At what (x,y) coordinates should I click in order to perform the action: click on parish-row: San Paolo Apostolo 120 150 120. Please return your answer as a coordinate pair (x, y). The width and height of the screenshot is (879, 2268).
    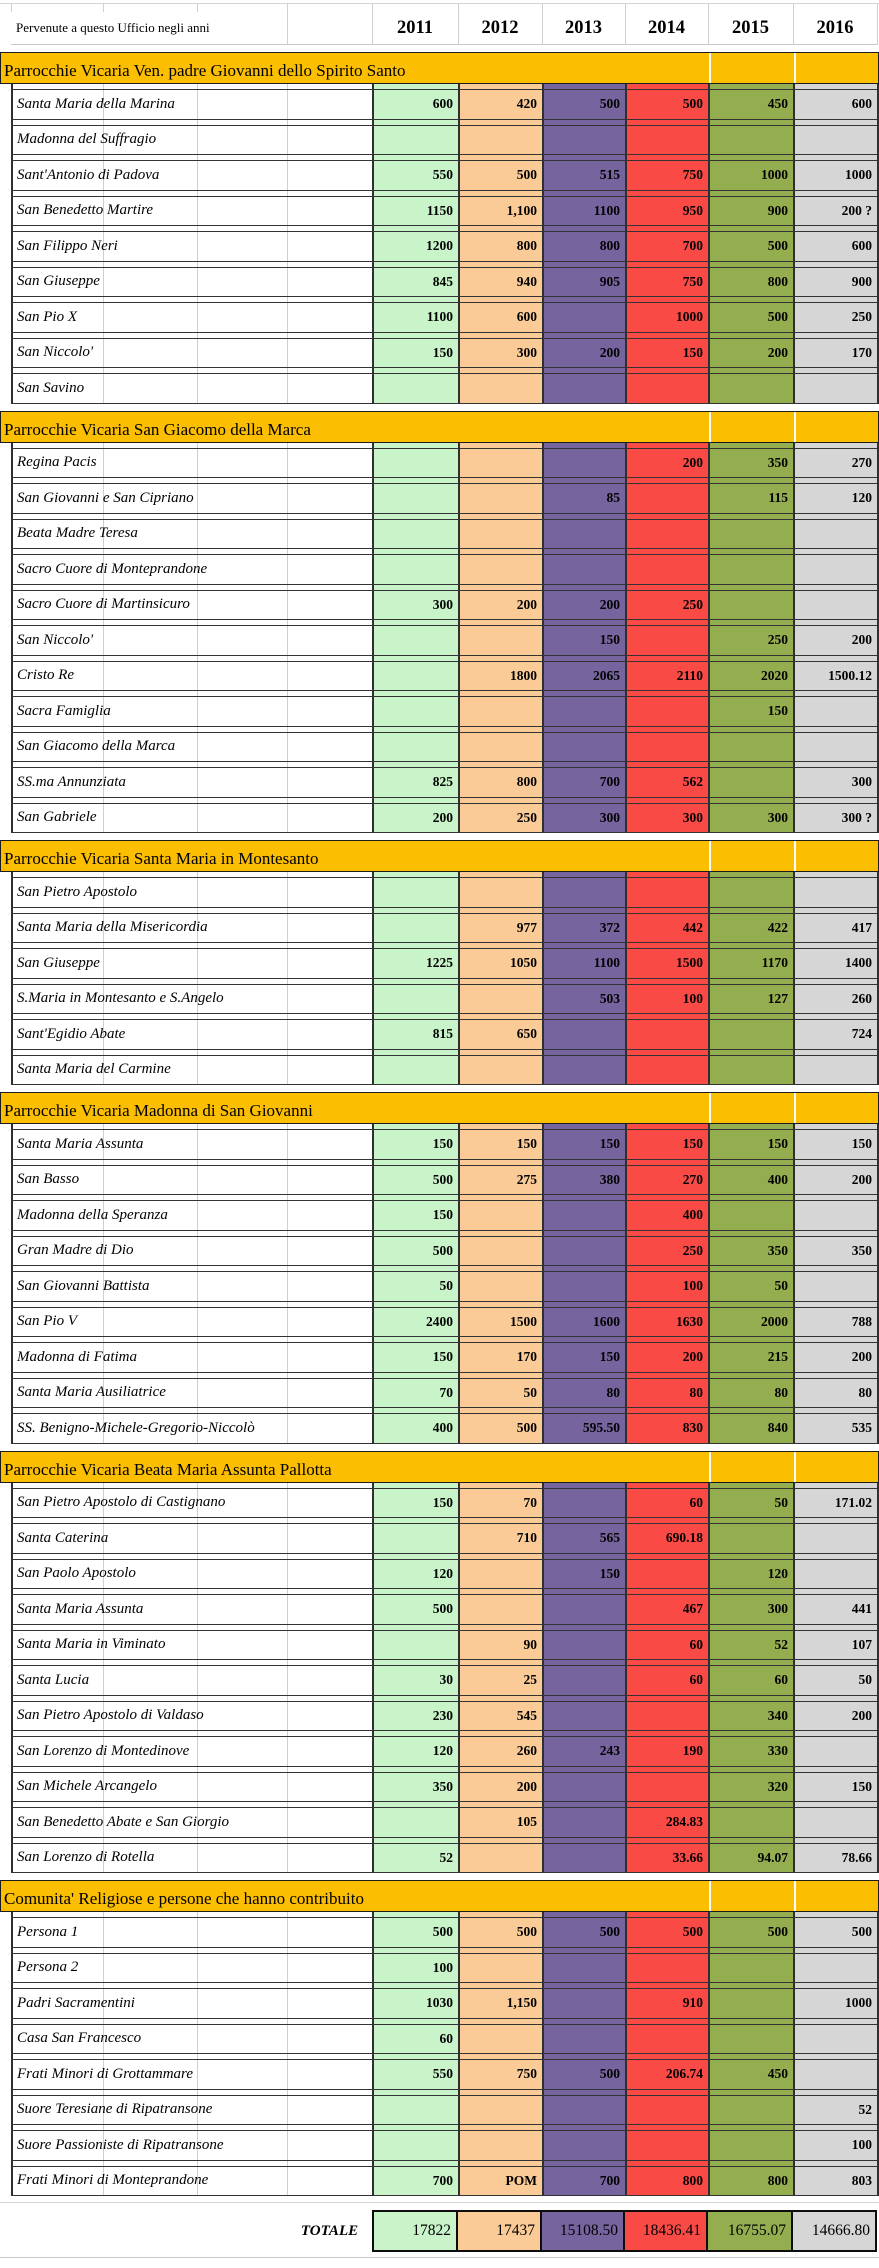
    Looking at the image, I should click on (444, 1573).